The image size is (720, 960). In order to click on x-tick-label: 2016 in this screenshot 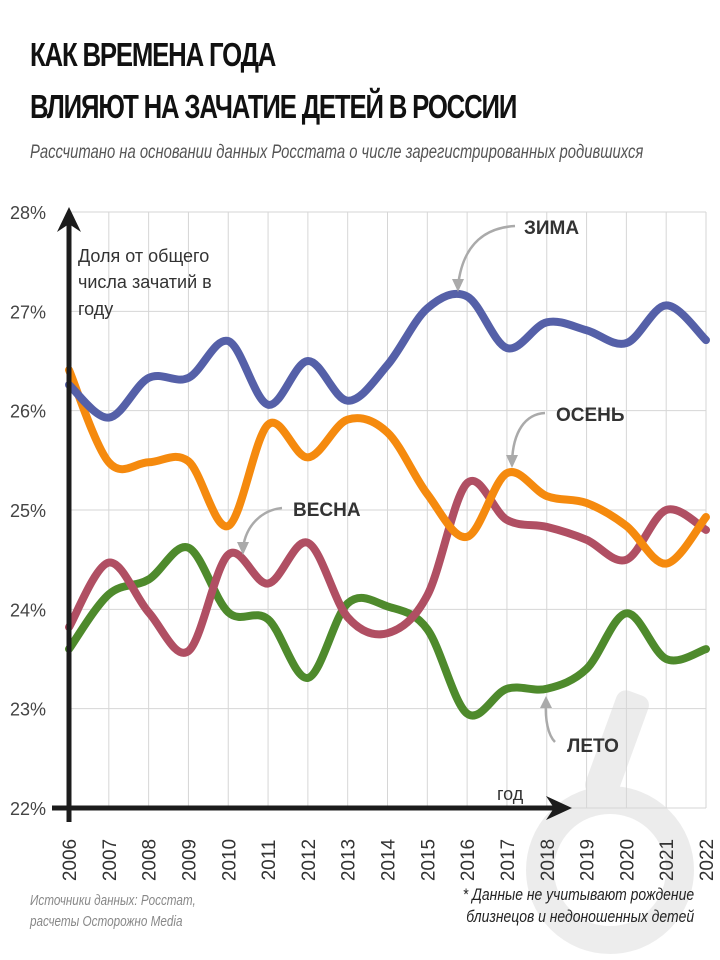, I will do `click(468, 860)`.